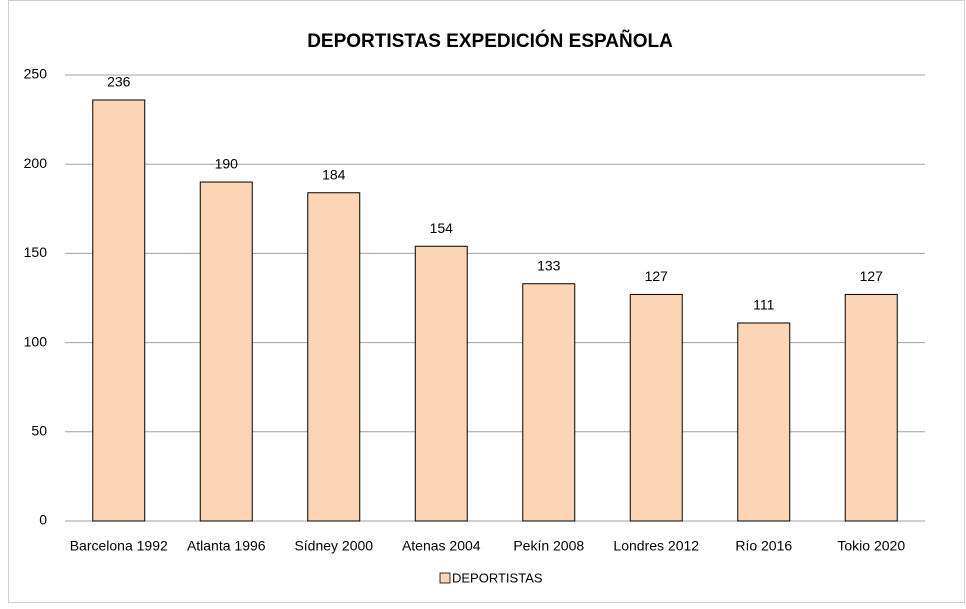 This screenshot has width=966, height=609. What do you see at coordinates (763, 546) in the screenshot?
I see `x-tick-label: Río 2016` at bounding box center [763, 546].